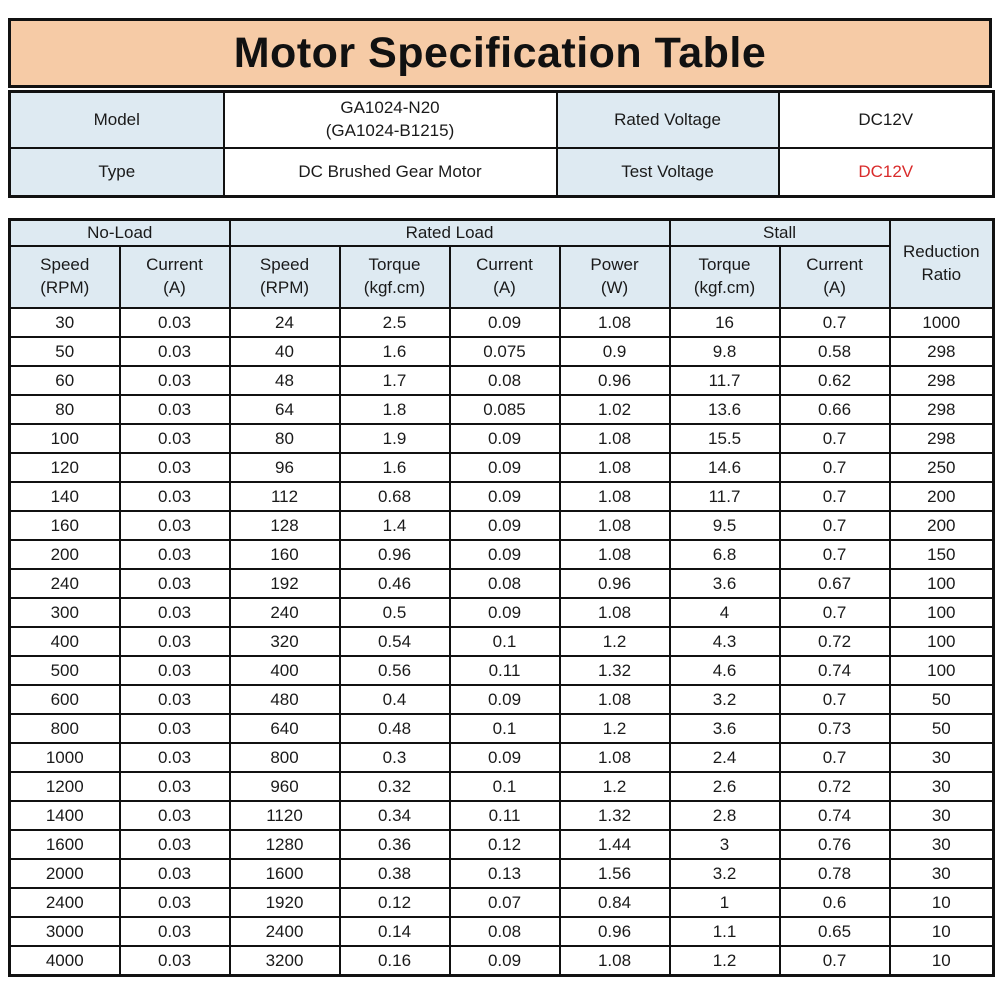 This screenshot has width=1000, height=1000. Describe the element at coordinates (64, 844) in the screenshot. I see `spec-cell: 1600` at that location.